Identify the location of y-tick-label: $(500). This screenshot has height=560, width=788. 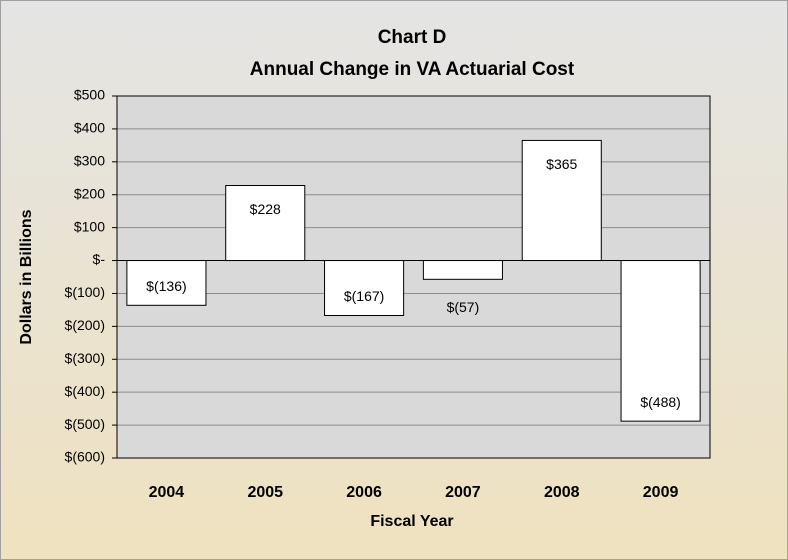
(85, 424).